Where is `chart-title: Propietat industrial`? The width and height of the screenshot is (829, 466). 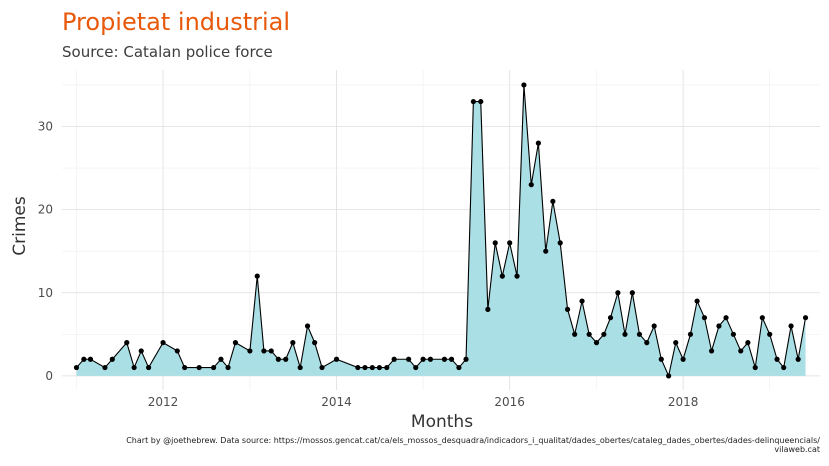
chart-title: Propietat industrial is located at coordinates (176, 22).